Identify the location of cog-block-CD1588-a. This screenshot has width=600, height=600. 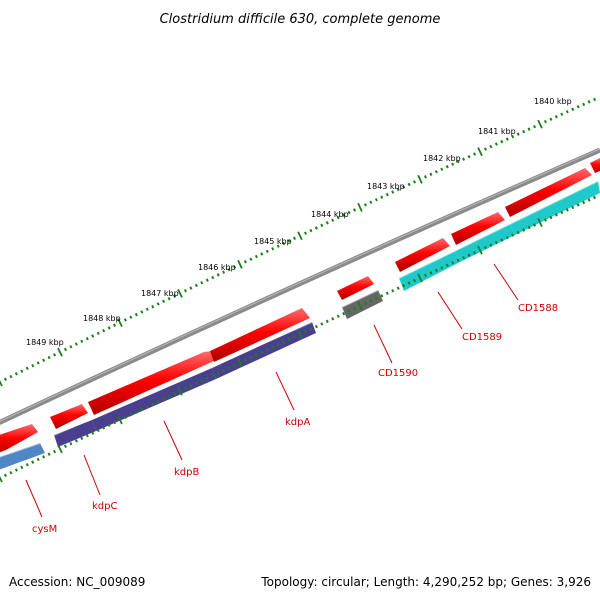
(485, 243).